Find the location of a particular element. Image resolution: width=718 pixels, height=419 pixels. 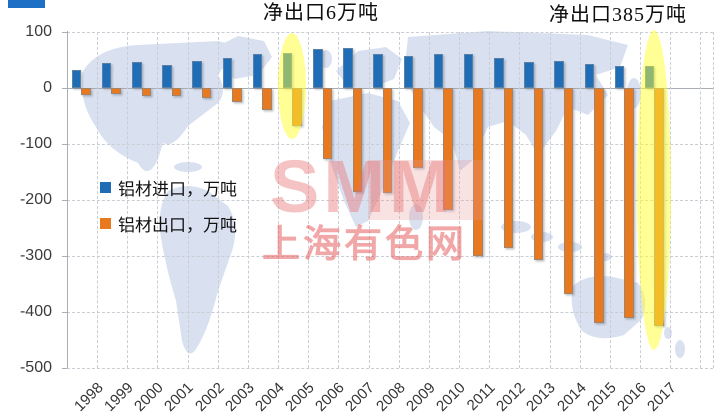

bar-export-2000 is located at coordinates (146, 92).